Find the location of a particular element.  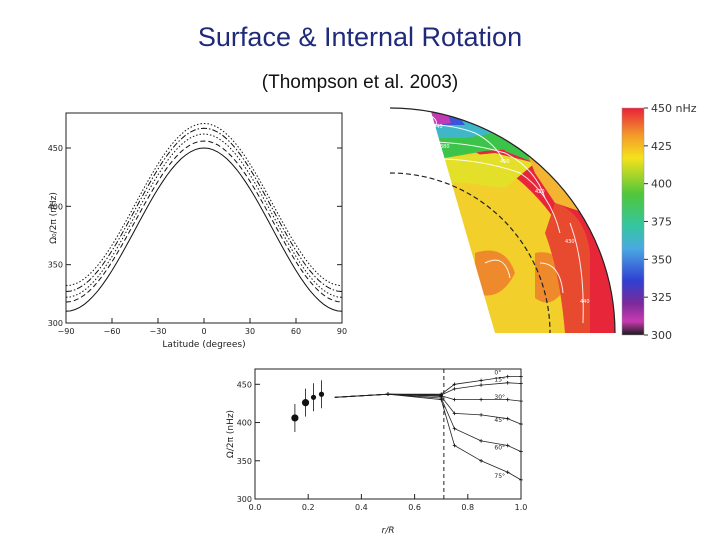

x-tick-label: 0 is located at coordinates (203, 331).